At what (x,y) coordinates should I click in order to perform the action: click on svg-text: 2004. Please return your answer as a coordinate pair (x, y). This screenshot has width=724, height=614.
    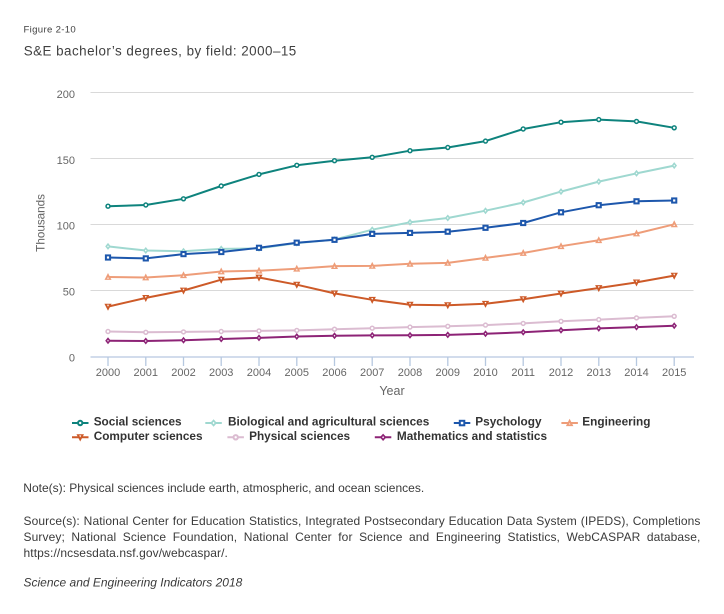
    Looking at the image, I should click on (259, 373).